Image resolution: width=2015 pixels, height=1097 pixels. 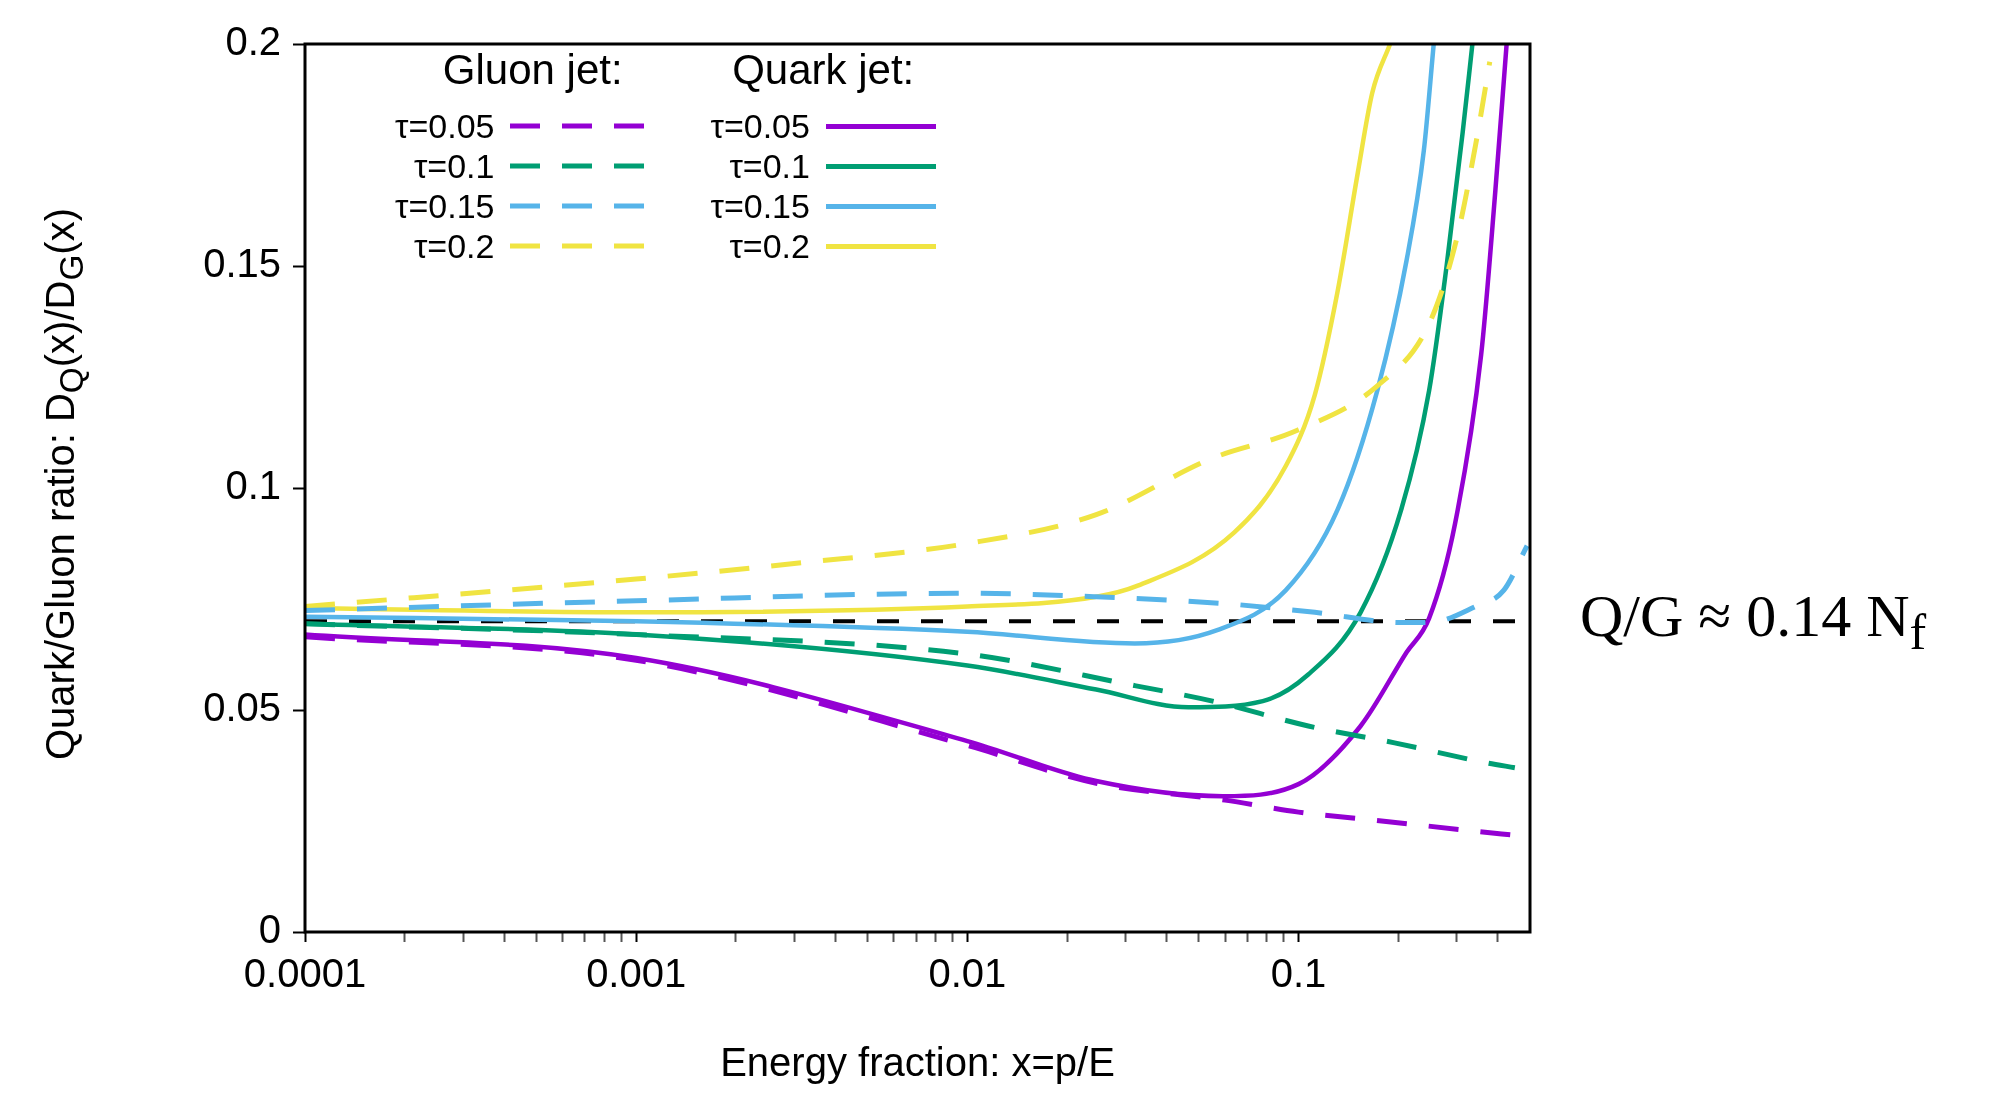 I want to click on y-tick-label: 0.2, so click(x=253, y=41).